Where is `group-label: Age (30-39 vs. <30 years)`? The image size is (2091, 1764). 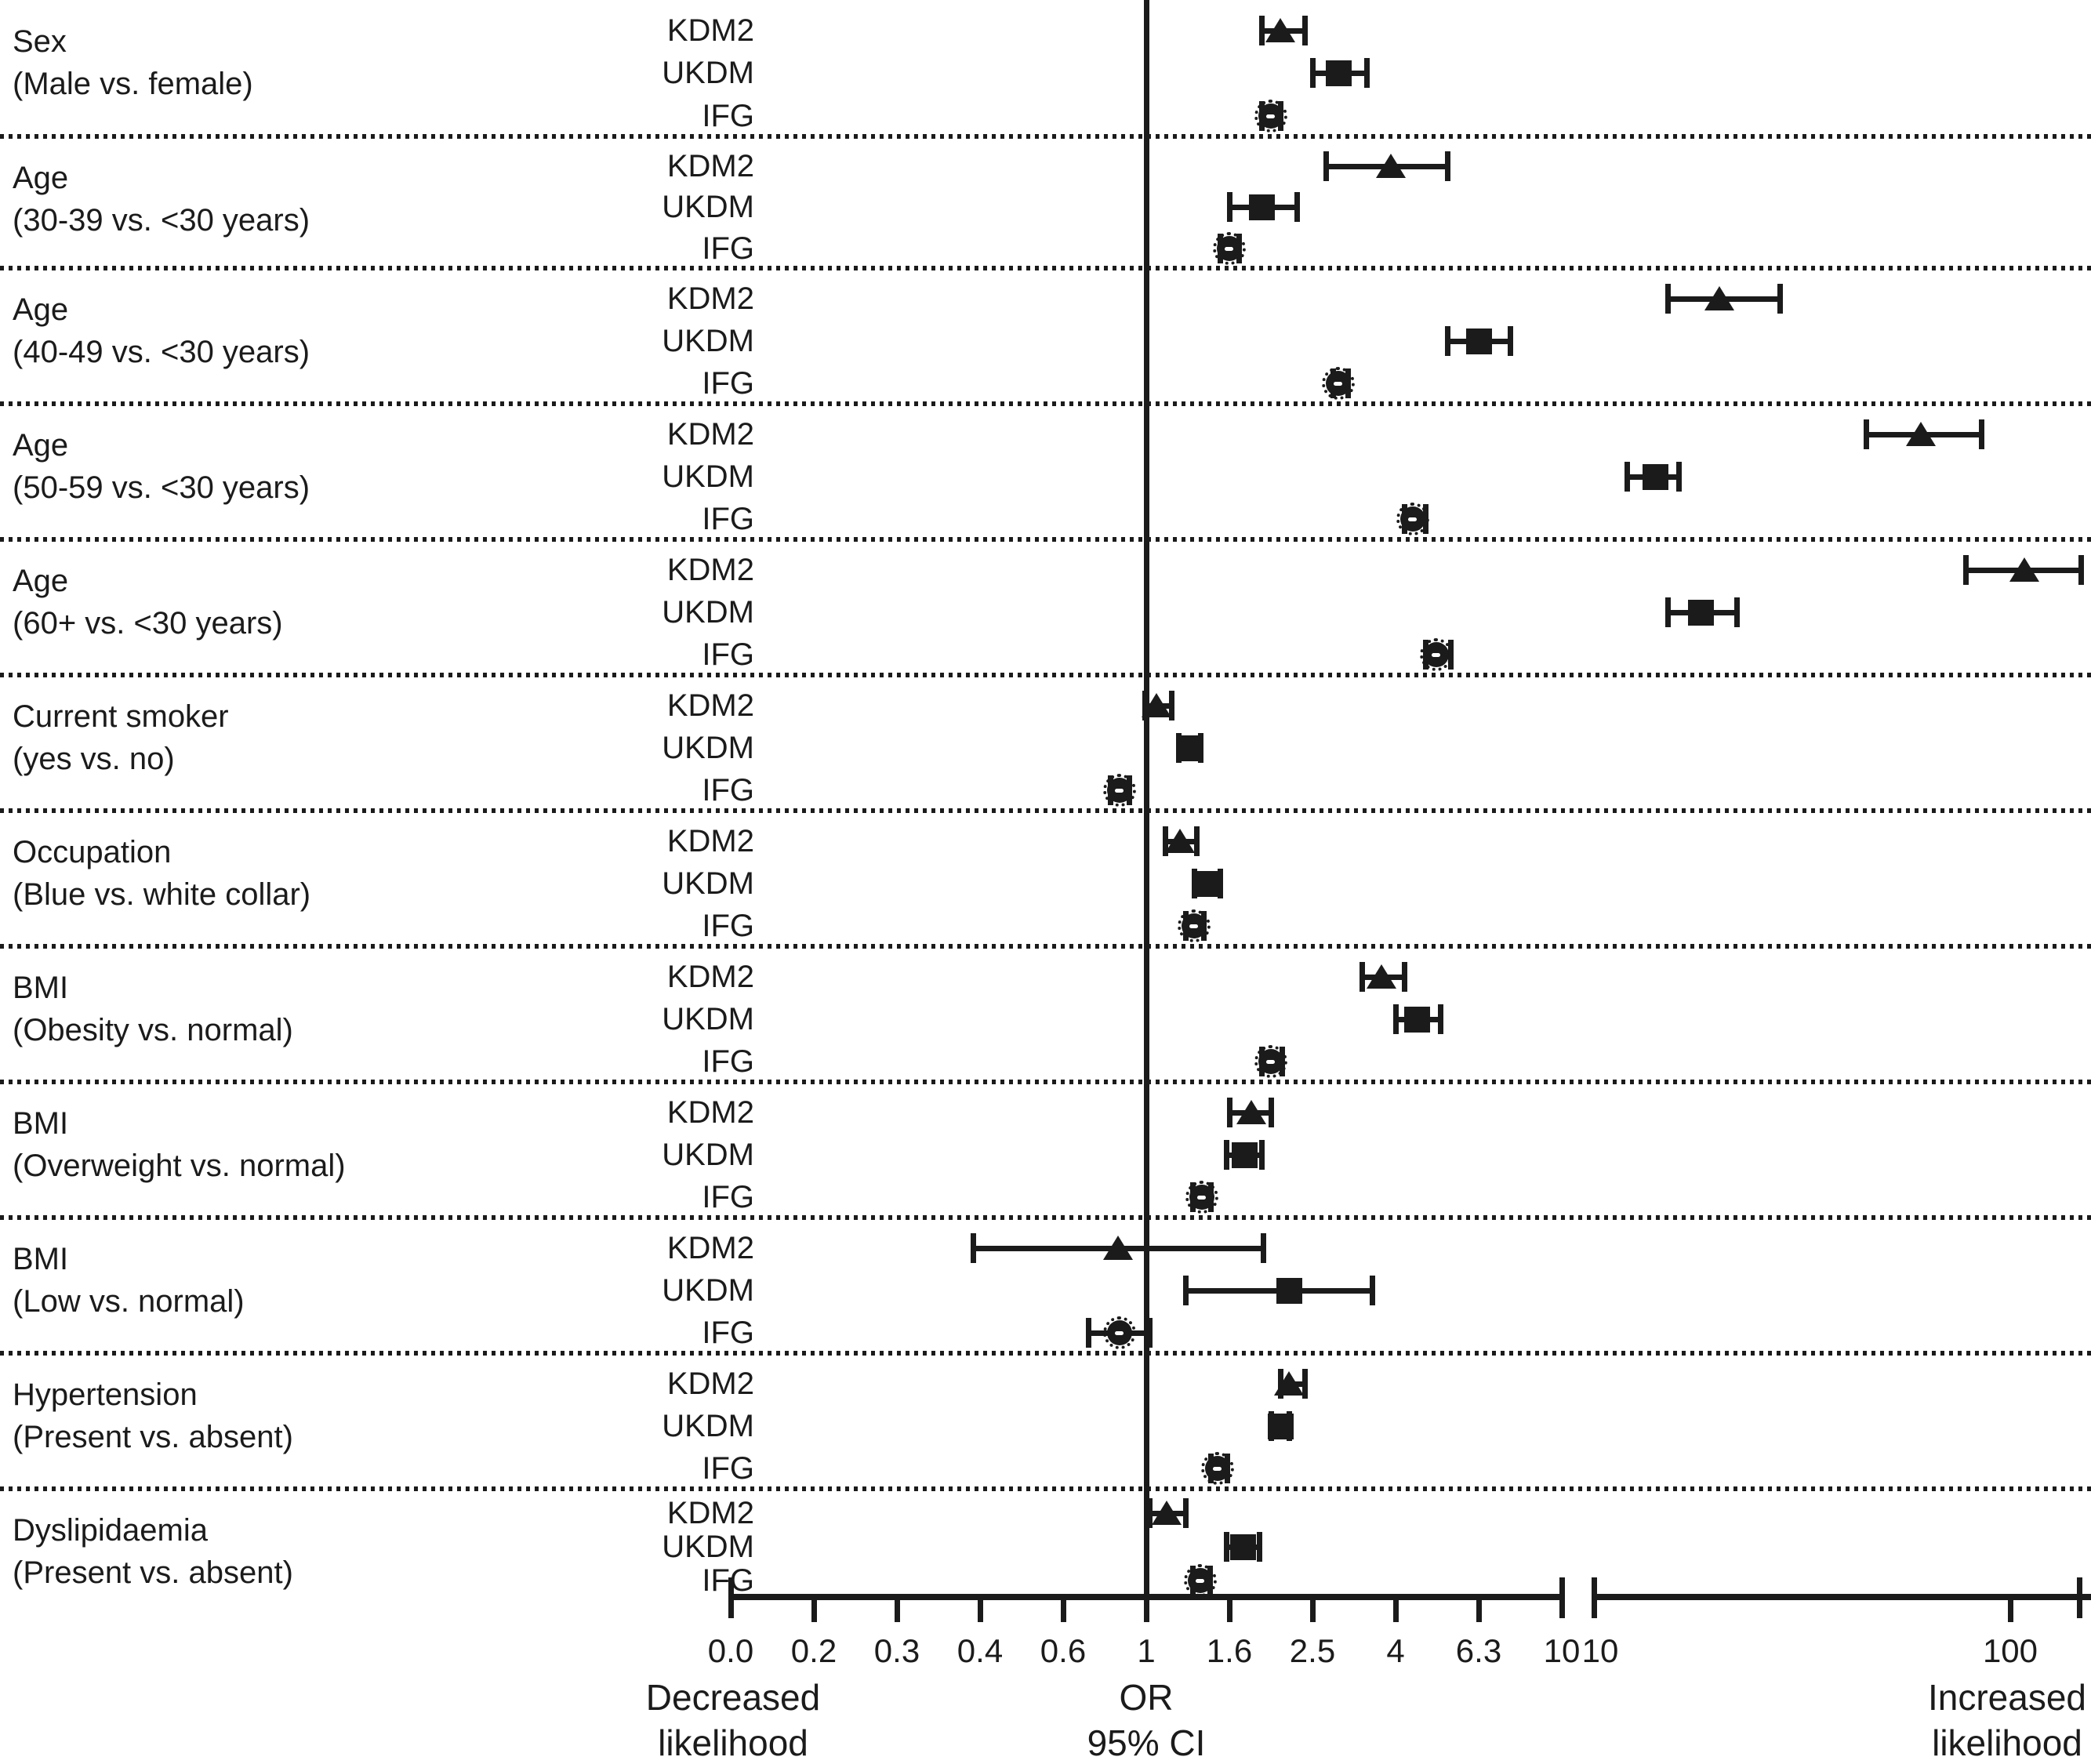
group-label: Age (30-39 vs. <30 years) is located at coordinates (161, 199).